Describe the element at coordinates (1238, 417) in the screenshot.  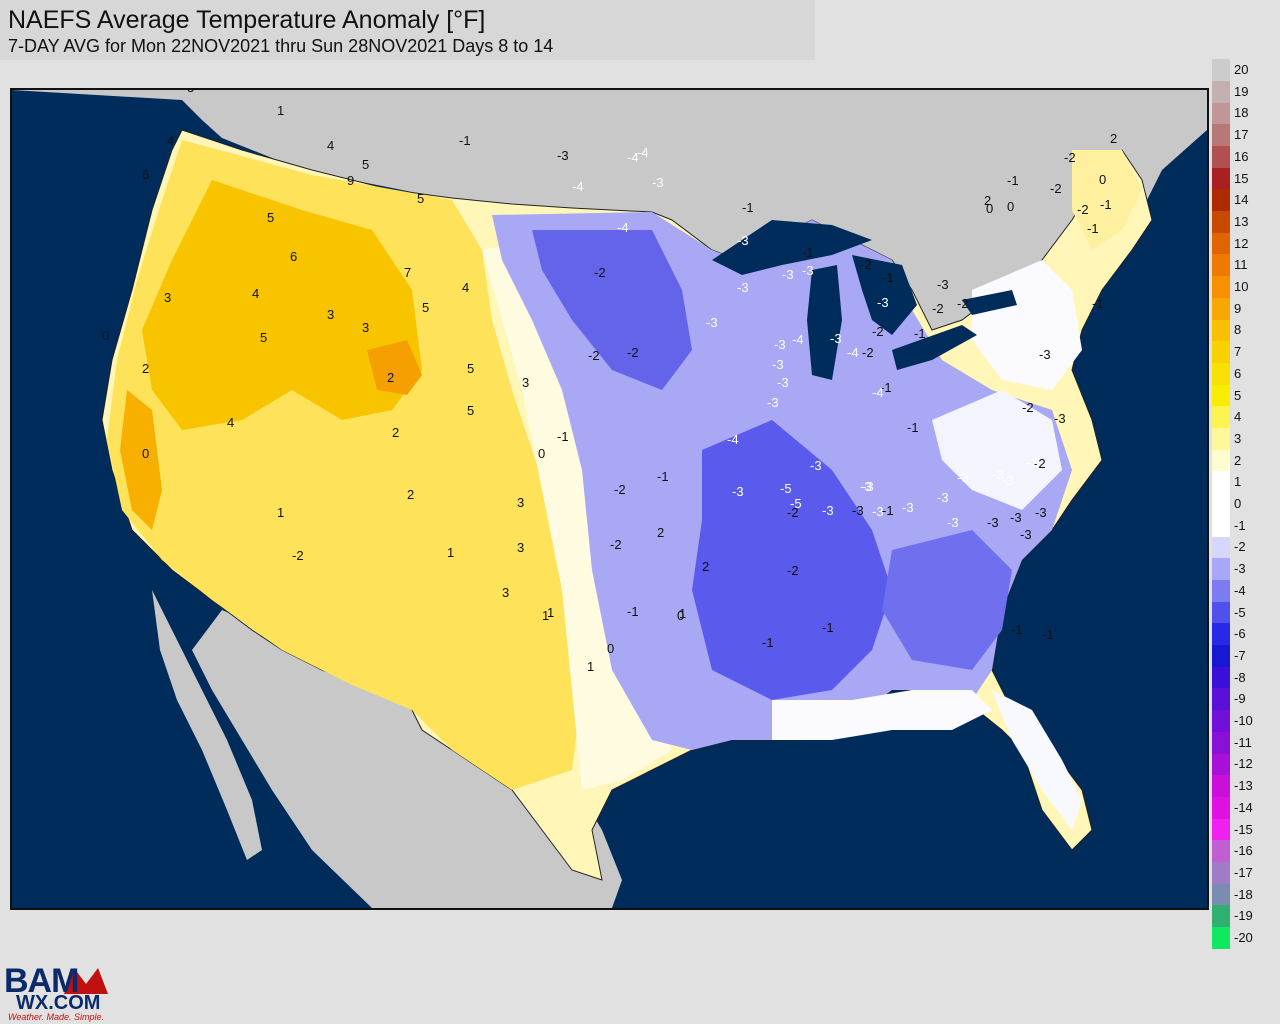
I see `scale-tick-label: 4` at that location.